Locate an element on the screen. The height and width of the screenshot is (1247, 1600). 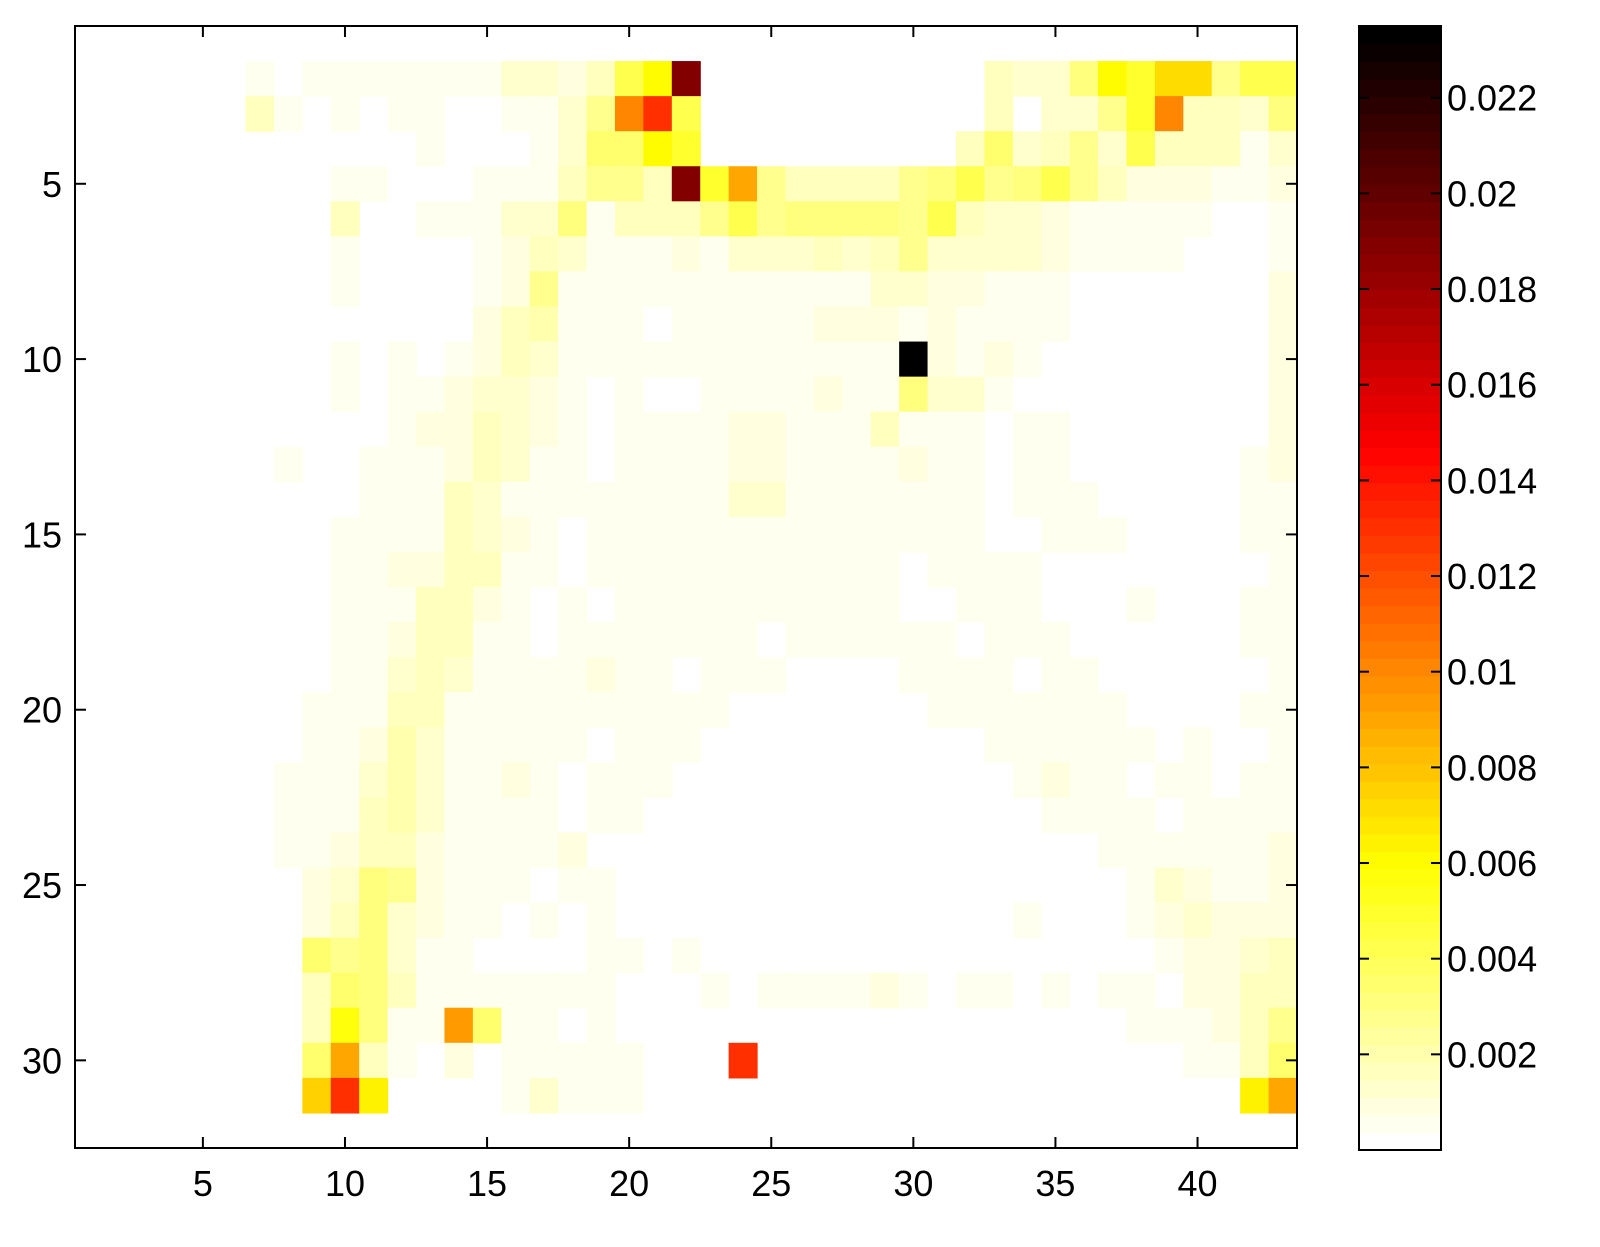
y-tick-label: 15 is located at coordinates (42, 534).